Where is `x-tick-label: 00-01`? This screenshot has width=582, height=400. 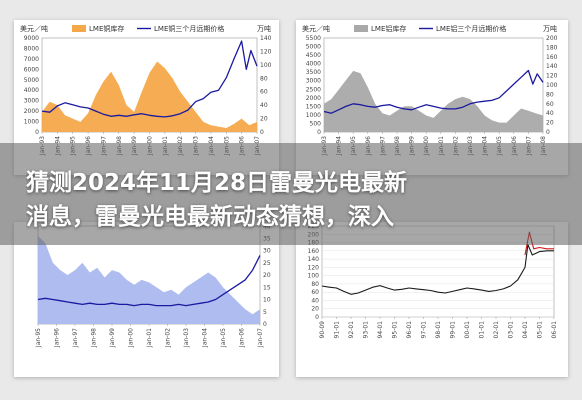 x-tick-label: 00-01 is located at coordinates (467, 330).